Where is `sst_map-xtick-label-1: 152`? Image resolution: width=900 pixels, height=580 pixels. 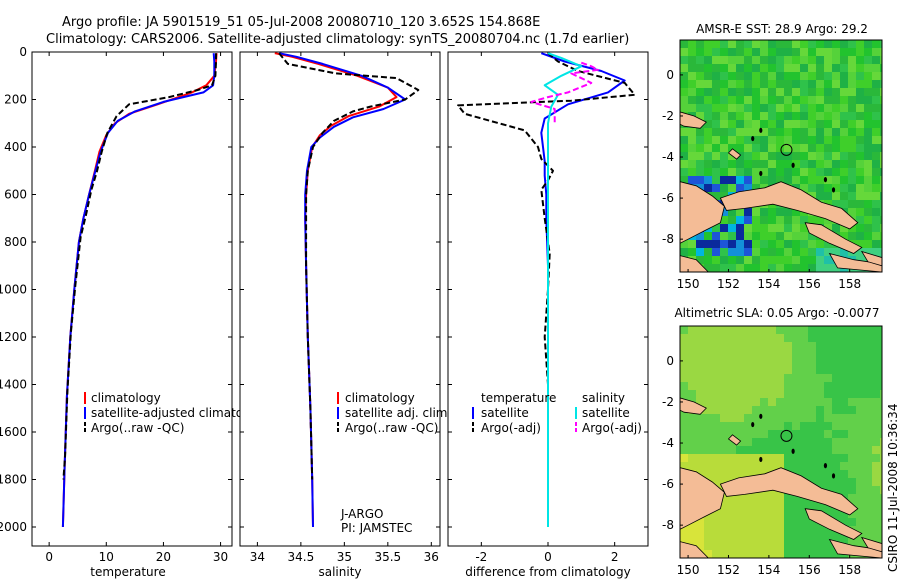
sst_map-xtick-label-1: 152 is located at coordinates (728, 284).